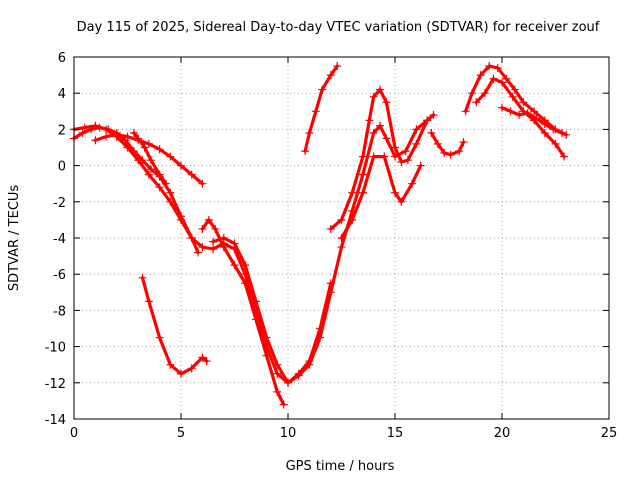 The image size is (640, 480). I want to click on x-tick-label: 10, so click(288, 433).